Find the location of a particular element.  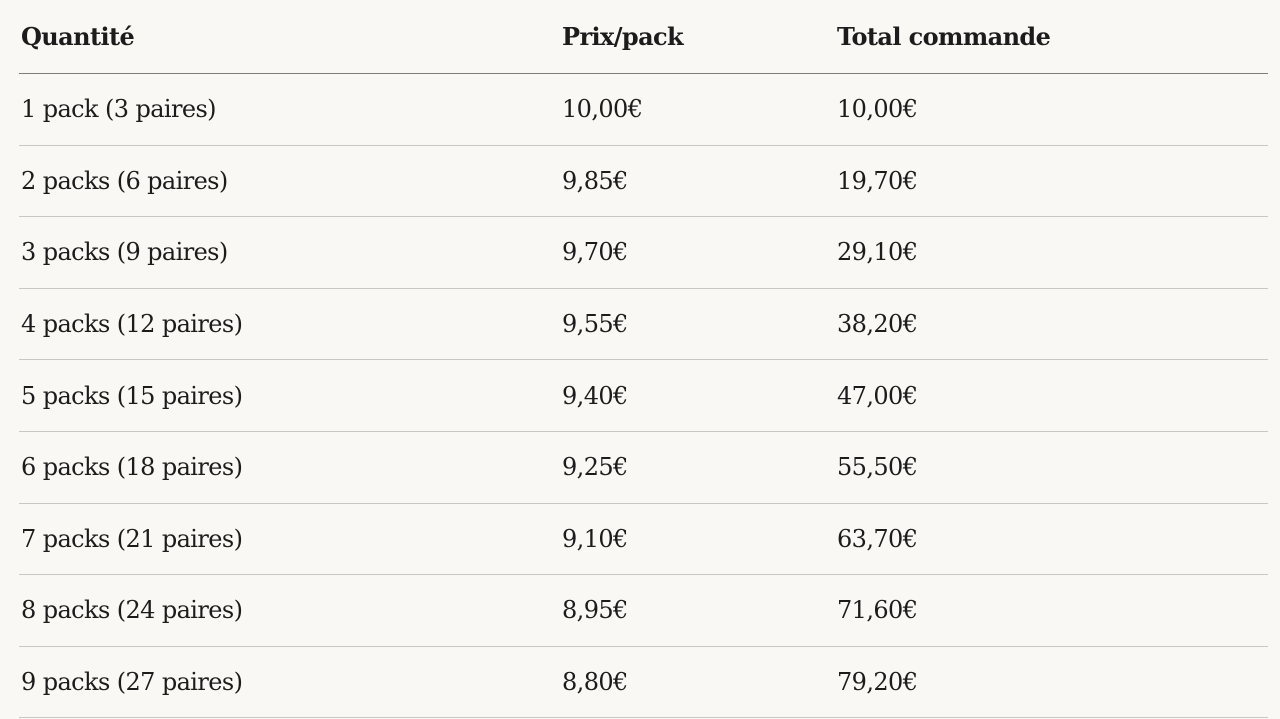

quantity-cell: 6 packs (18 paires) is located at coordinates (289, 467).